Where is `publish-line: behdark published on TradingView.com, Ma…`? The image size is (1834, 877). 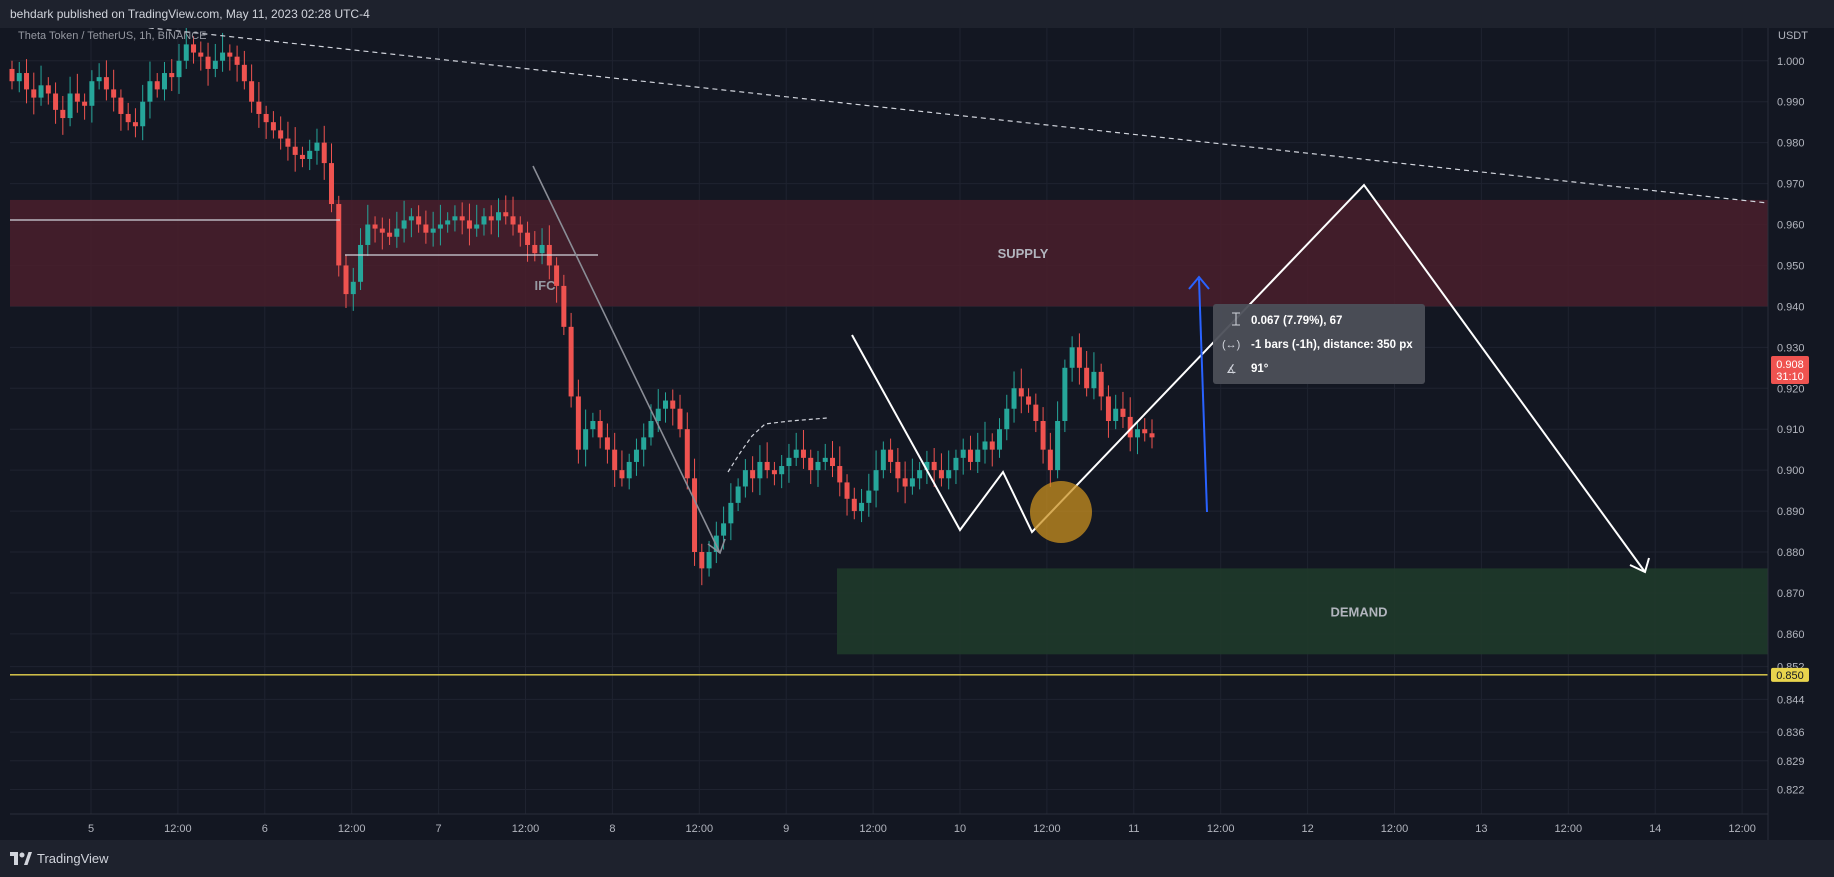 publish-line: behdark published on TradingView.com, Ma… is located at coordinates (190, 14).